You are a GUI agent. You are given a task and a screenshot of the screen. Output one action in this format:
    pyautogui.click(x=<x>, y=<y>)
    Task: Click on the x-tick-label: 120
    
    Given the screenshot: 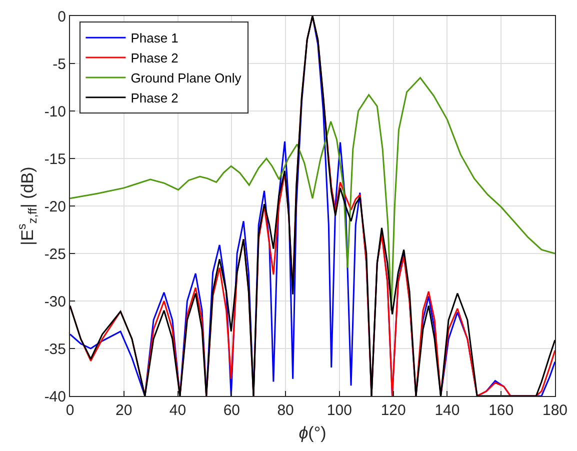 What is the action you would take?
    pyautogui.click(x=393, y=410)
    